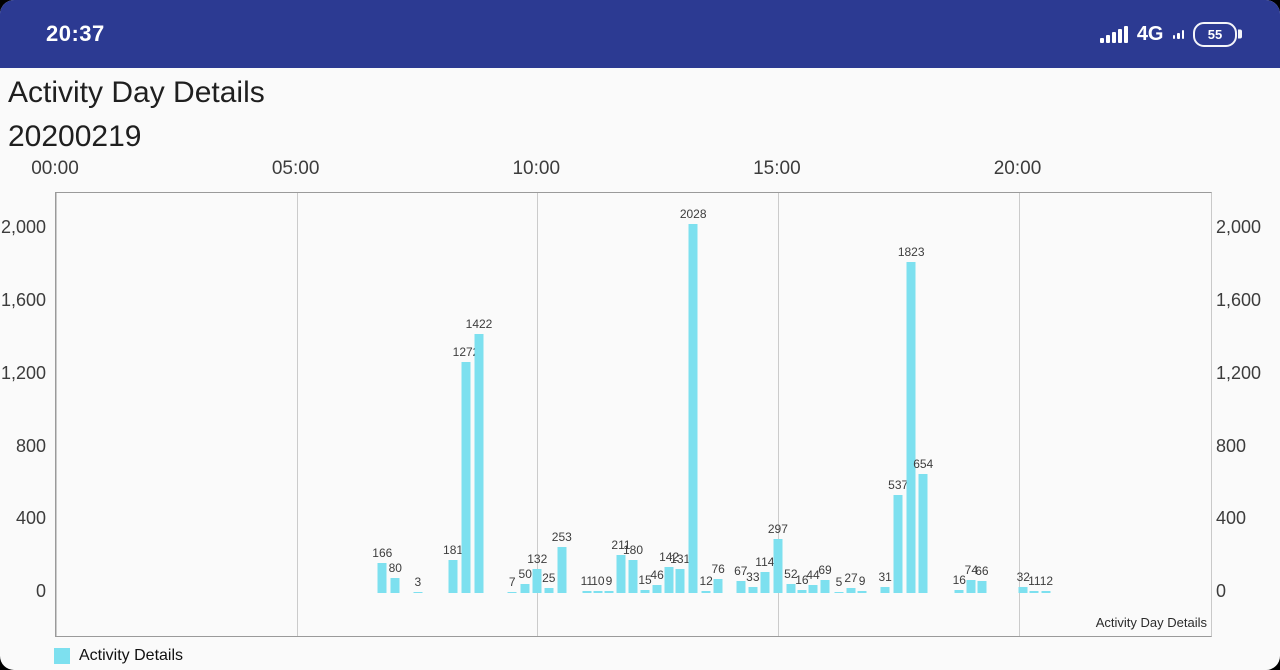 Image resolution: width=1280 pixels, height=670 pixels. What do you see at coordinates (1215, 34) in the screenshot?
I see `battery-percent: 55` at bounding box center [1215, 34].